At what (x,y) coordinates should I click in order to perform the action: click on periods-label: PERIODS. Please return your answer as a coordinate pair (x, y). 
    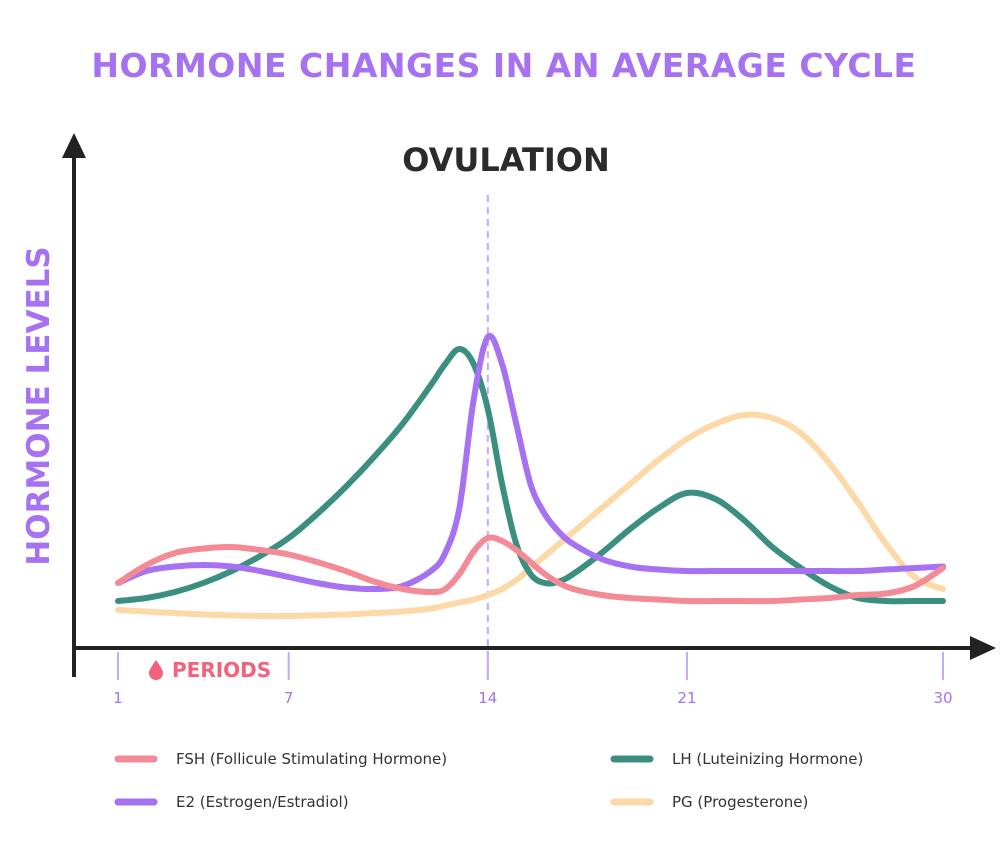
    Looking at the image, I should click on (221, 670).